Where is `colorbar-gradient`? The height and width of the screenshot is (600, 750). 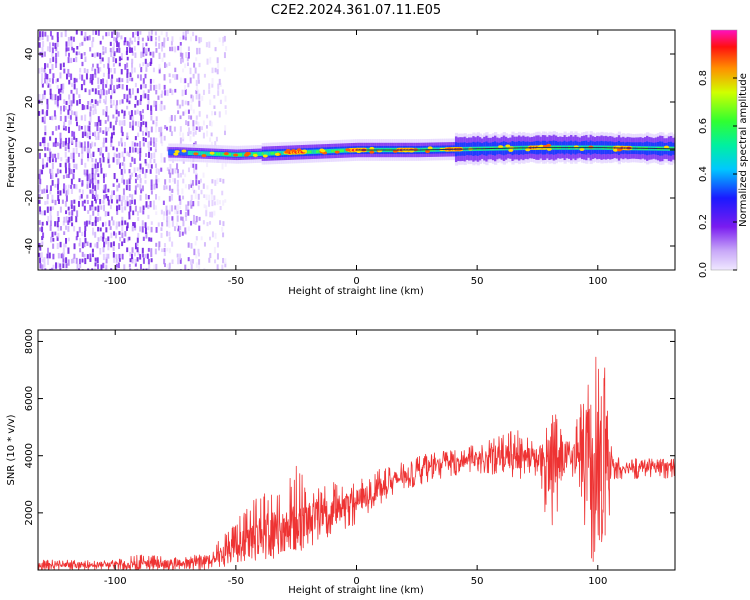
colorbar-gradient is located at coordinates (724, 150).